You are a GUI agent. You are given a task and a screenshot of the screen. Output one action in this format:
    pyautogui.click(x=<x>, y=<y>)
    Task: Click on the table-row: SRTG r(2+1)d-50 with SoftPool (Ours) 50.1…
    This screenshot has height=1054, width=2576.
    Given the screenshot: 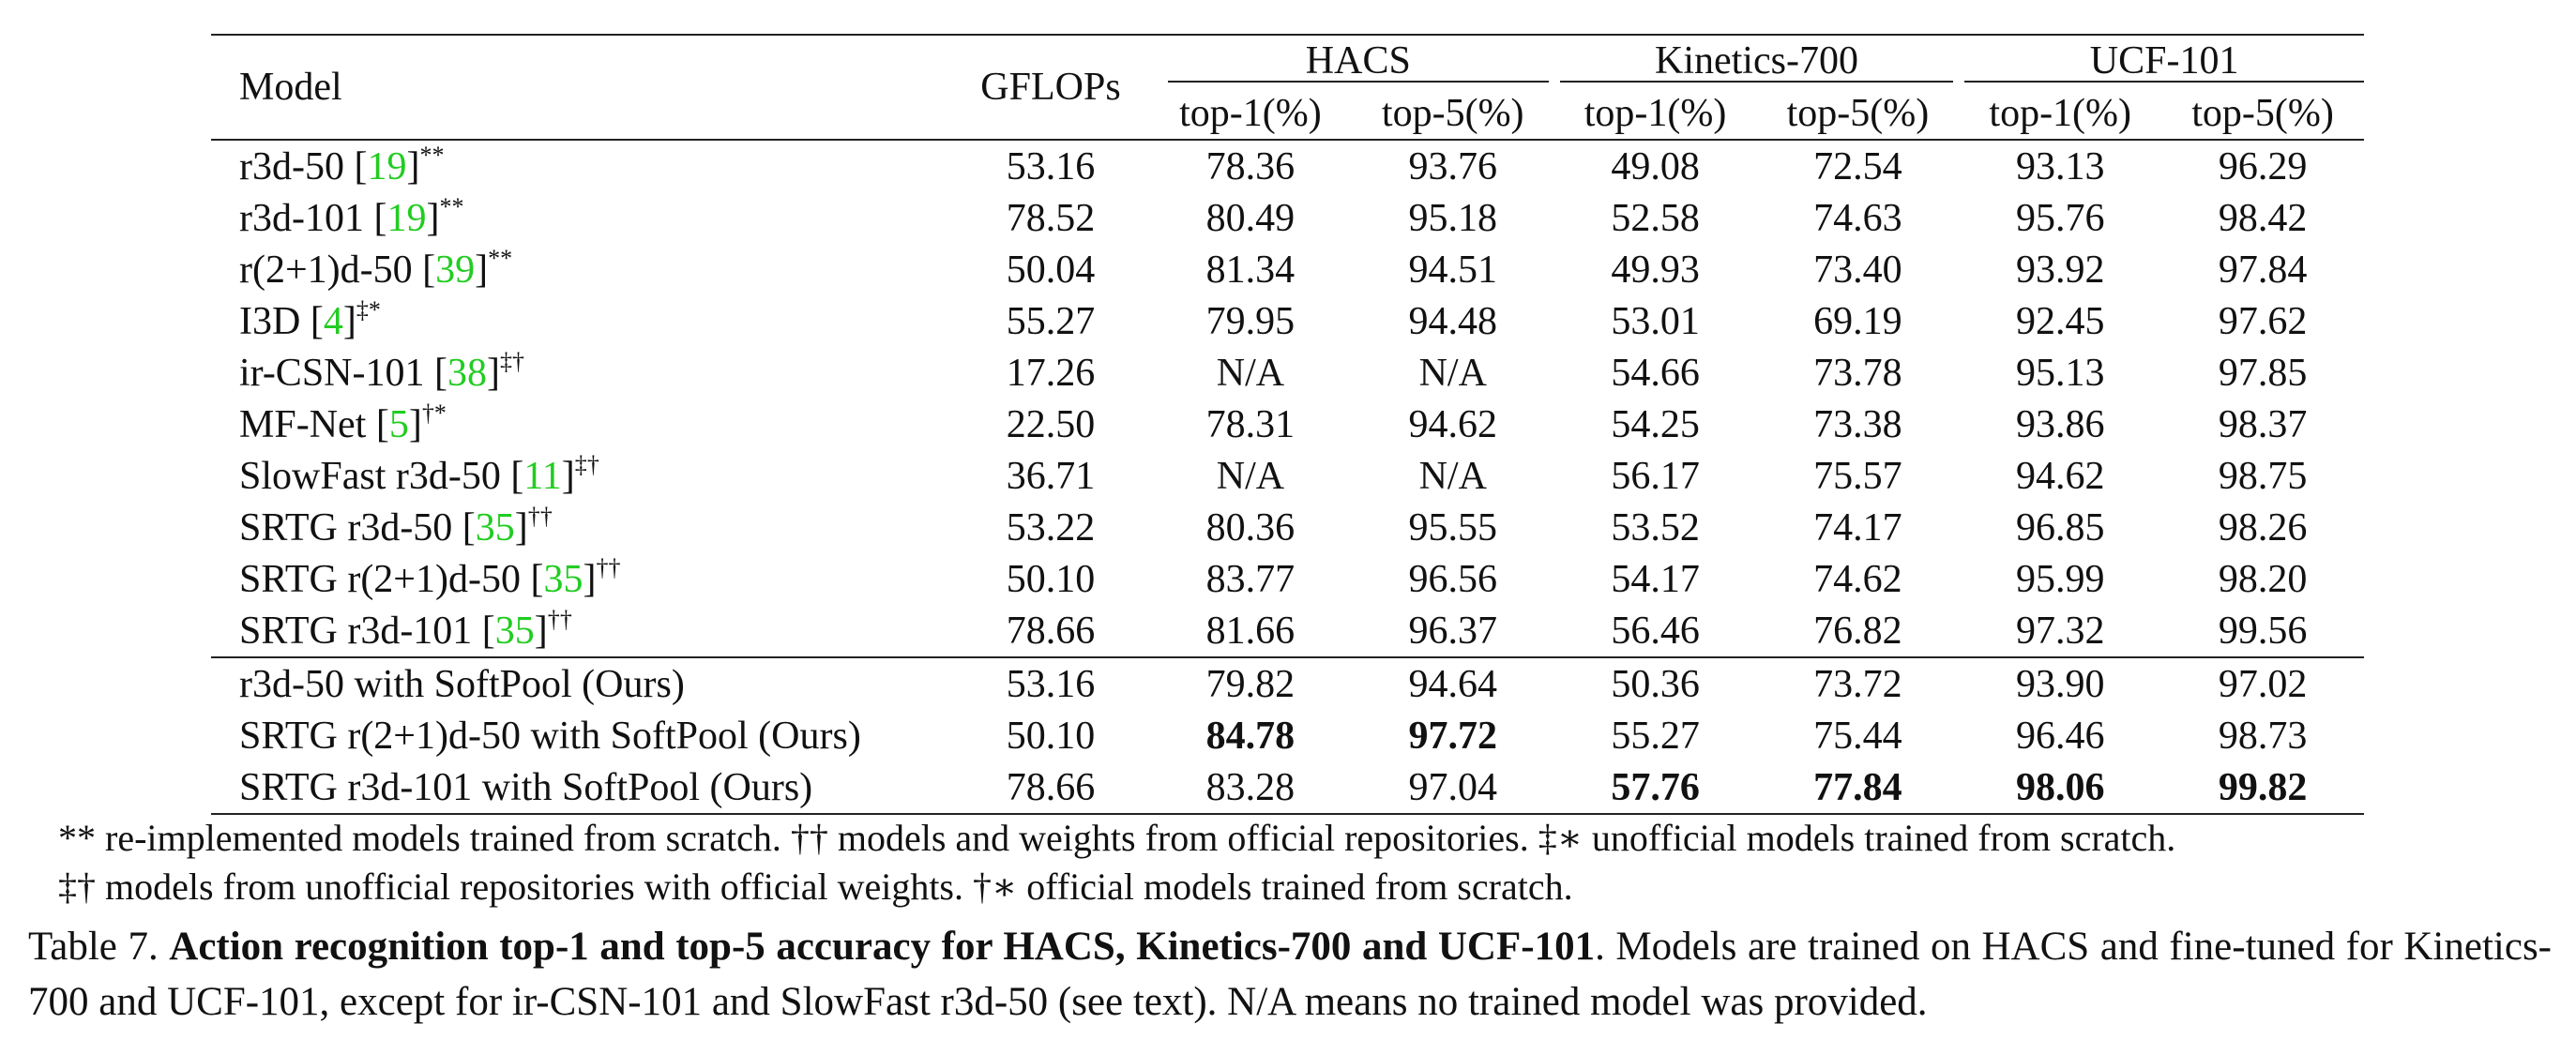 What is the action you would take?
    pyautogui.click(x=1287, y=735)
    